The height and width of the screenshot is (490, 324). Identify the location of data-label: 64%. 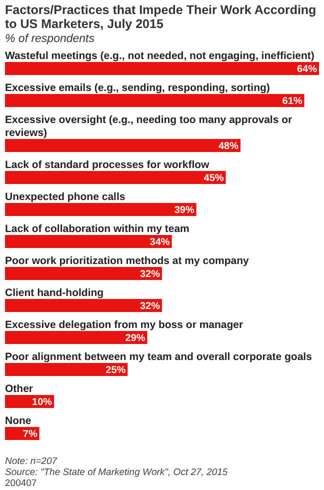
(307, 69).